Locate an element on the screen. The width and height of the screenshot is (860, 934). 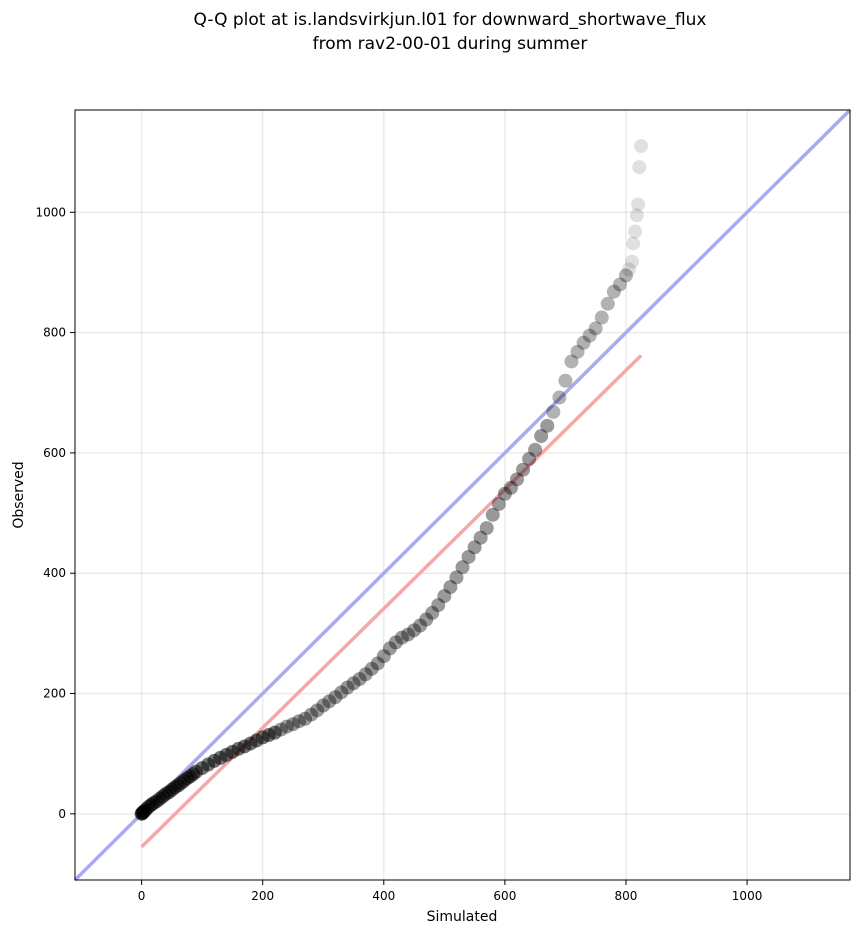
x-tick-label: 1000 is located at coordinates (747, 896).